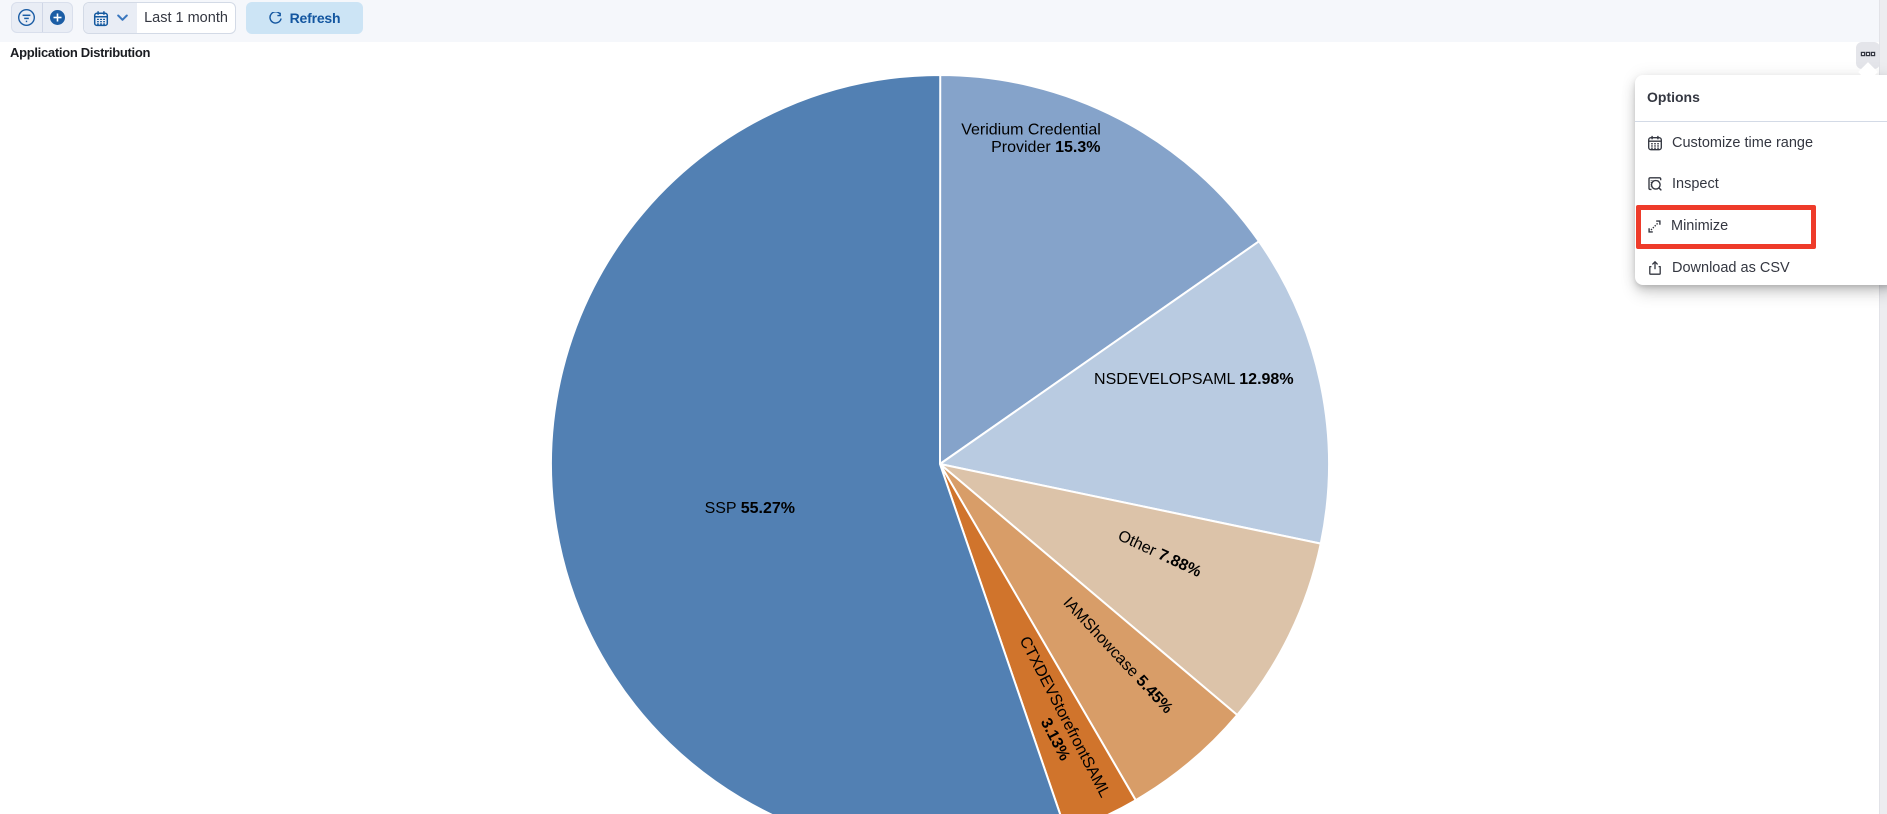 Image resolution: width=1887 pixels, height=814 pixels. I want to click on svg-text: NSDEVELOPSAML 12.98%, so click(1194, 379).